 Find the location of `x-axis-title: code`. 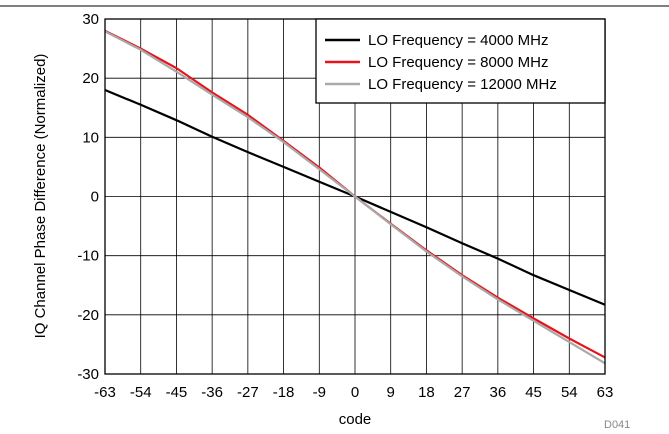

x-axis-title: code is located at coordinates (355, 419).